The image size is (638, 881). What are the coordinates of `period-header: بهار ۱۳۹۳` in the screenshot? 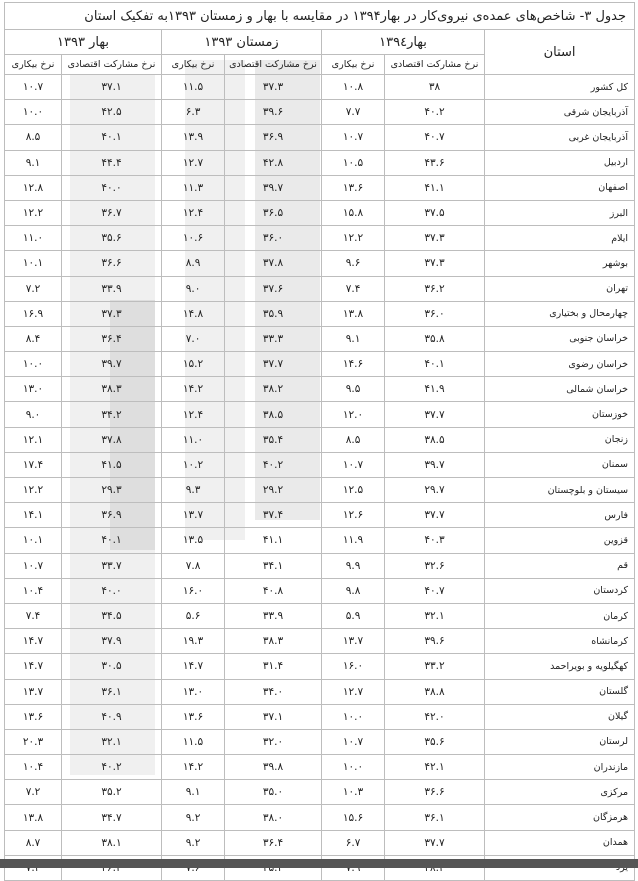 It's located at (83, 42).